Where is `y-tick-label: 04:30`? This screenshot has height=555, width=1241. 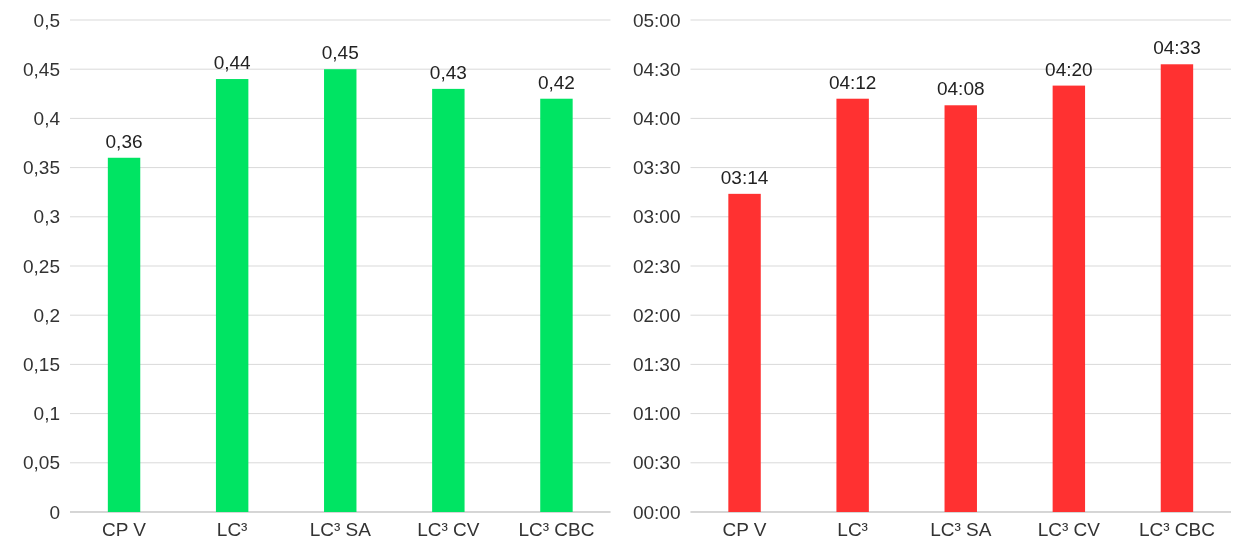 y-tick-label: 04:30 is located at coordinates (656, 69).